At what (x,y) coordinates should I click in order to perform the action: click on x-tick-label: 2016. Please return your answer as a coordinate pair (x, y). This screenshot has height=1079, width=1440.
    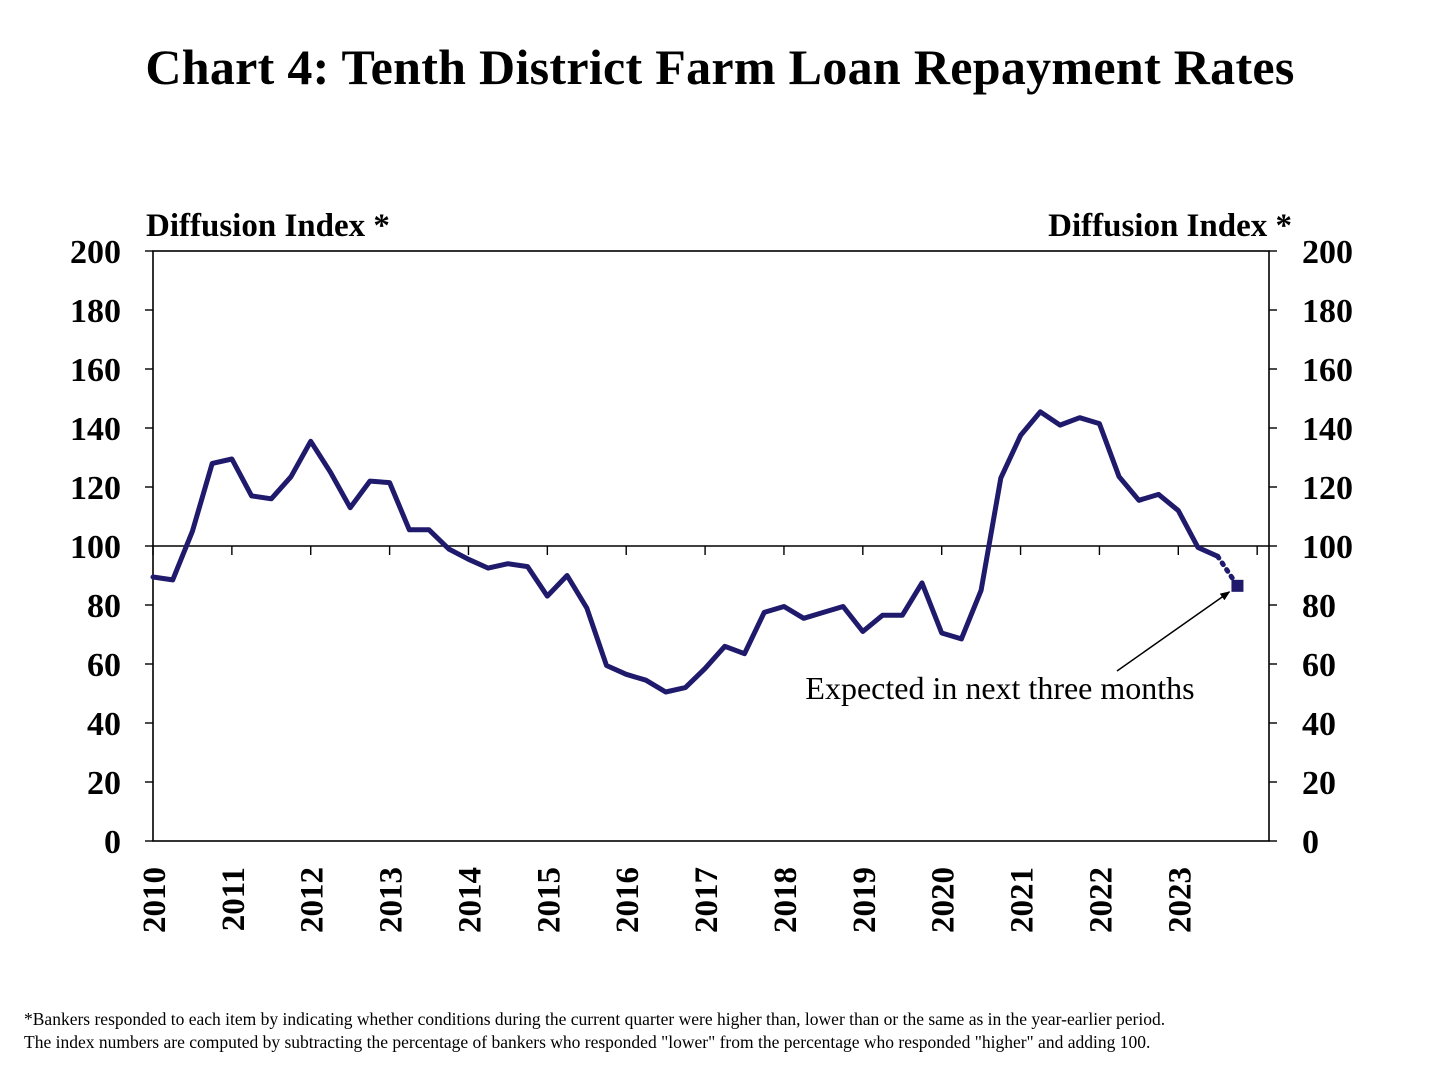
    Looking at the image, I should click on (628, 900).